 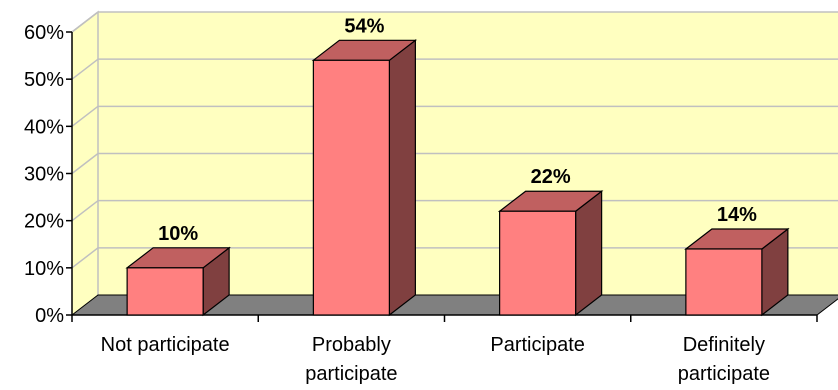 I want to click on data-label: 10%, so click(x=178, y=234).